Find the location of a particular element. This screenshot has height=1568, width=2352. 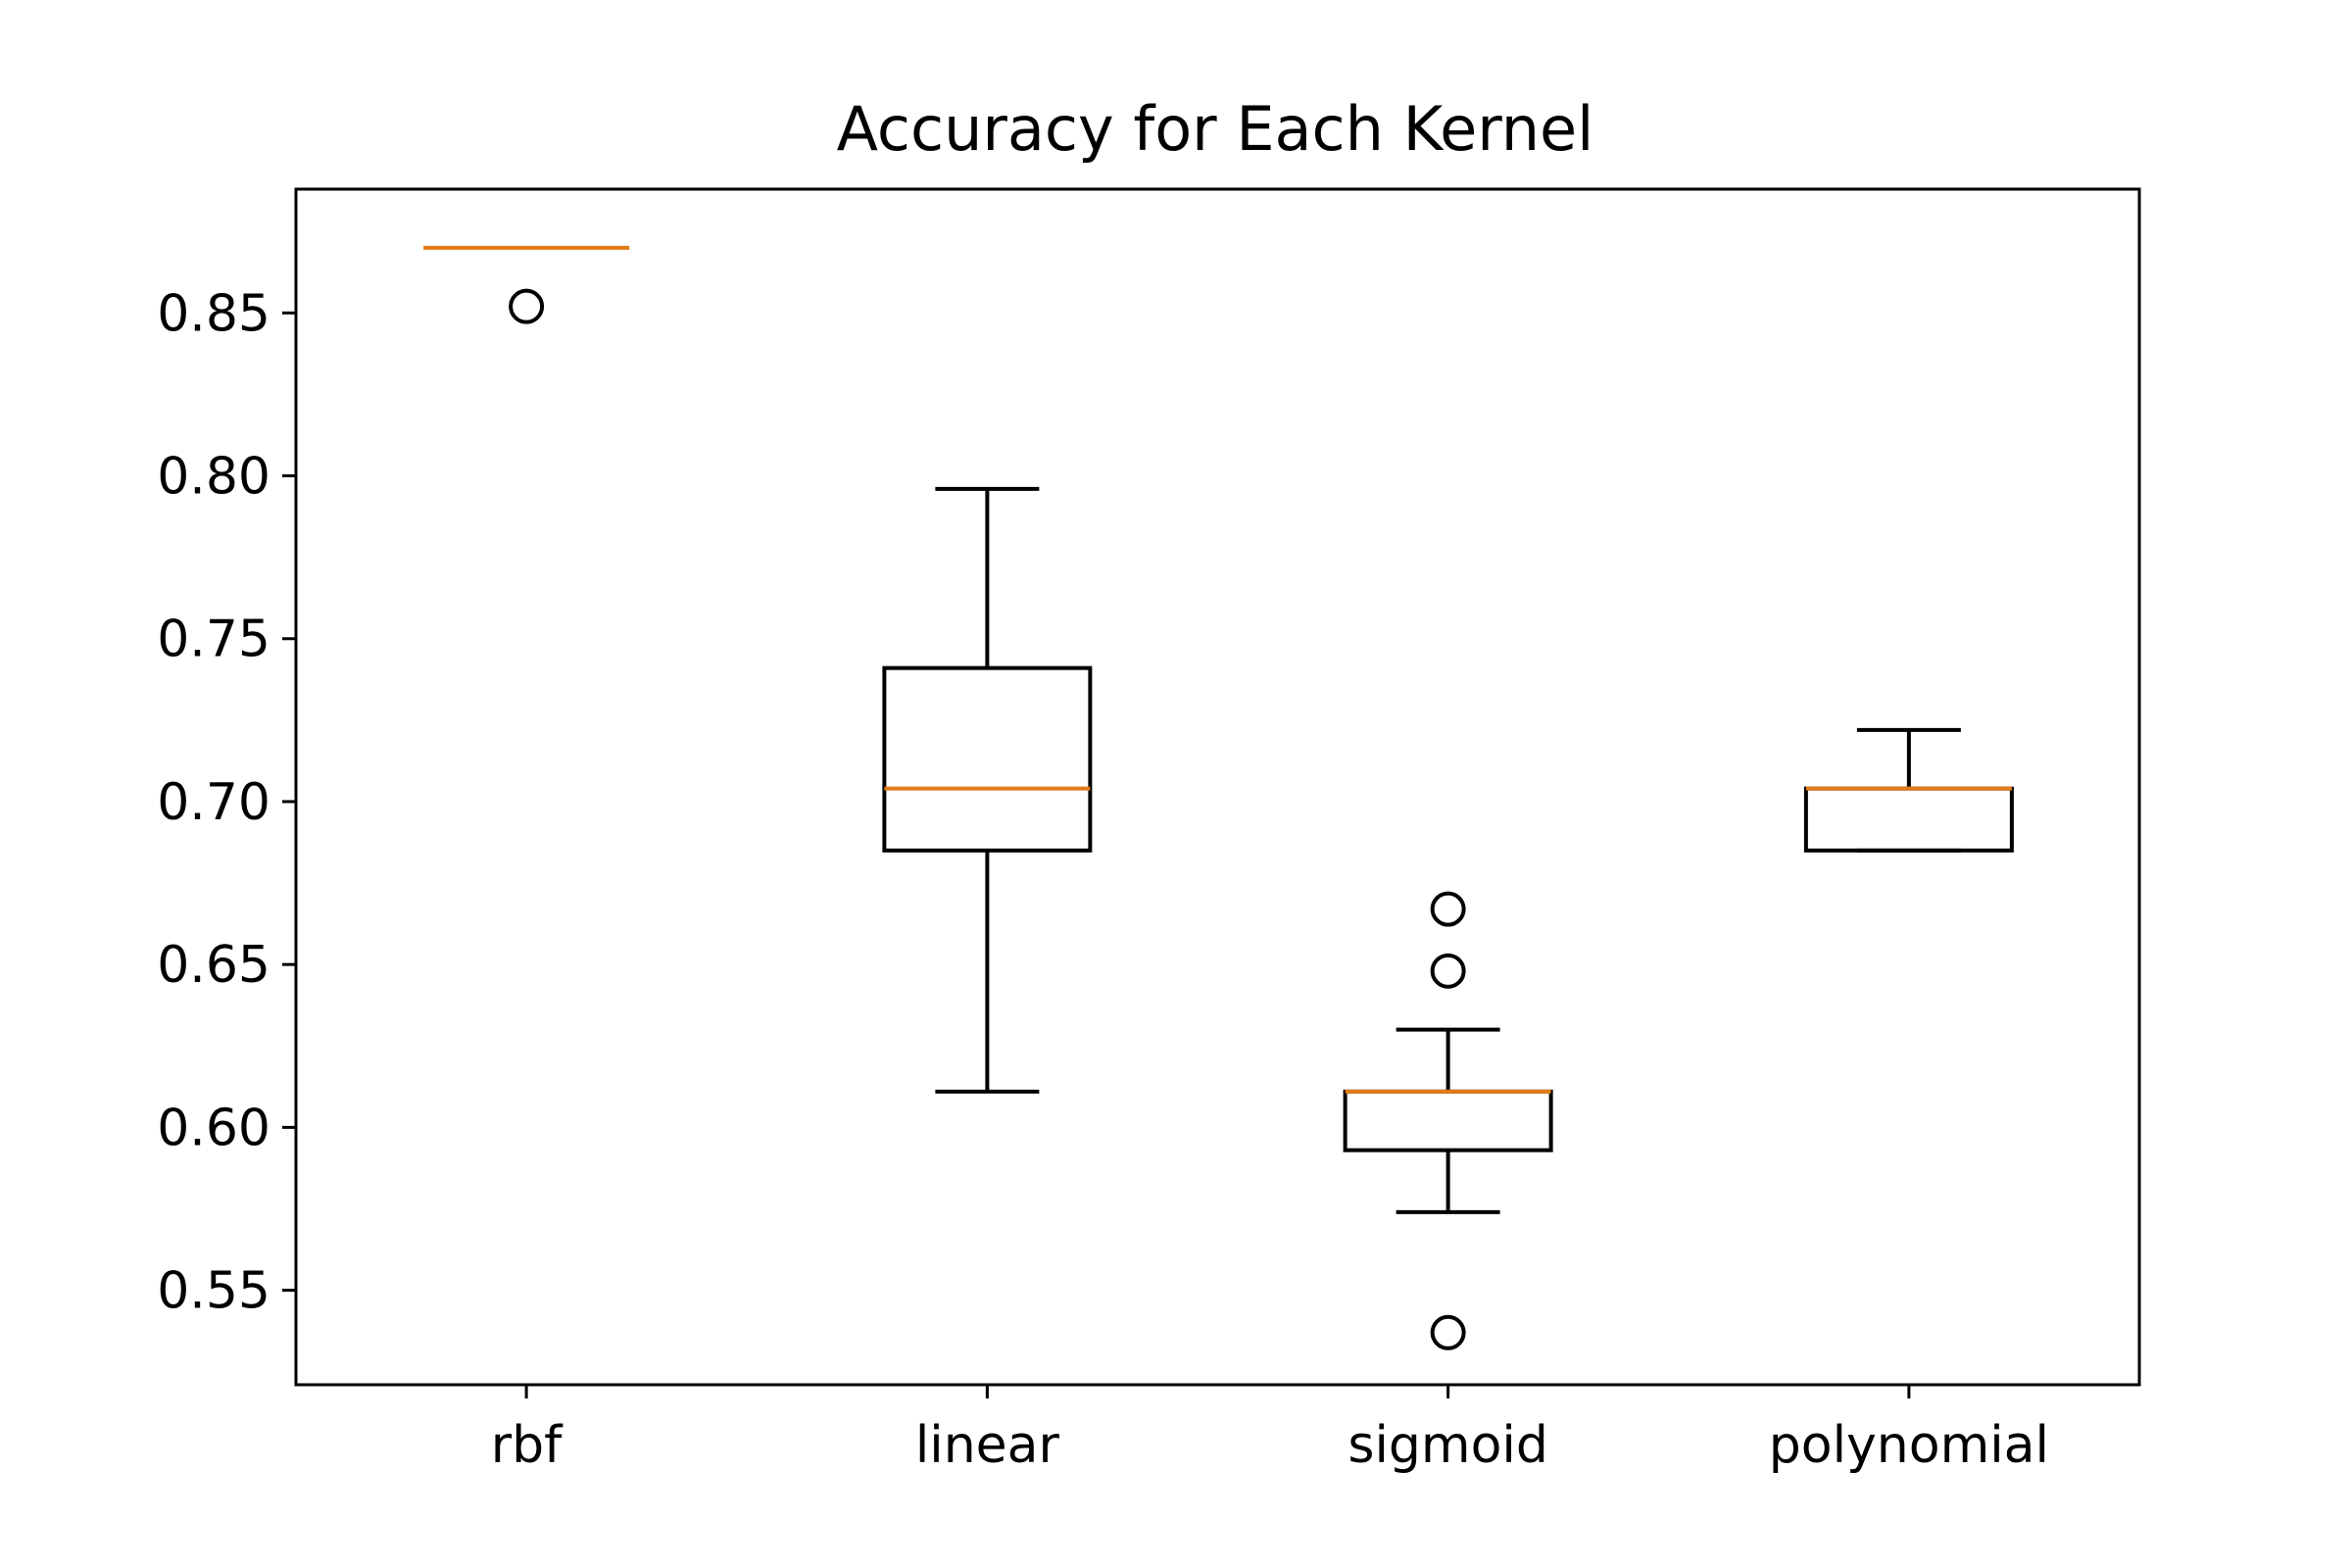

x-tick-label: polynomial is located at coordinates (1909, 1445).